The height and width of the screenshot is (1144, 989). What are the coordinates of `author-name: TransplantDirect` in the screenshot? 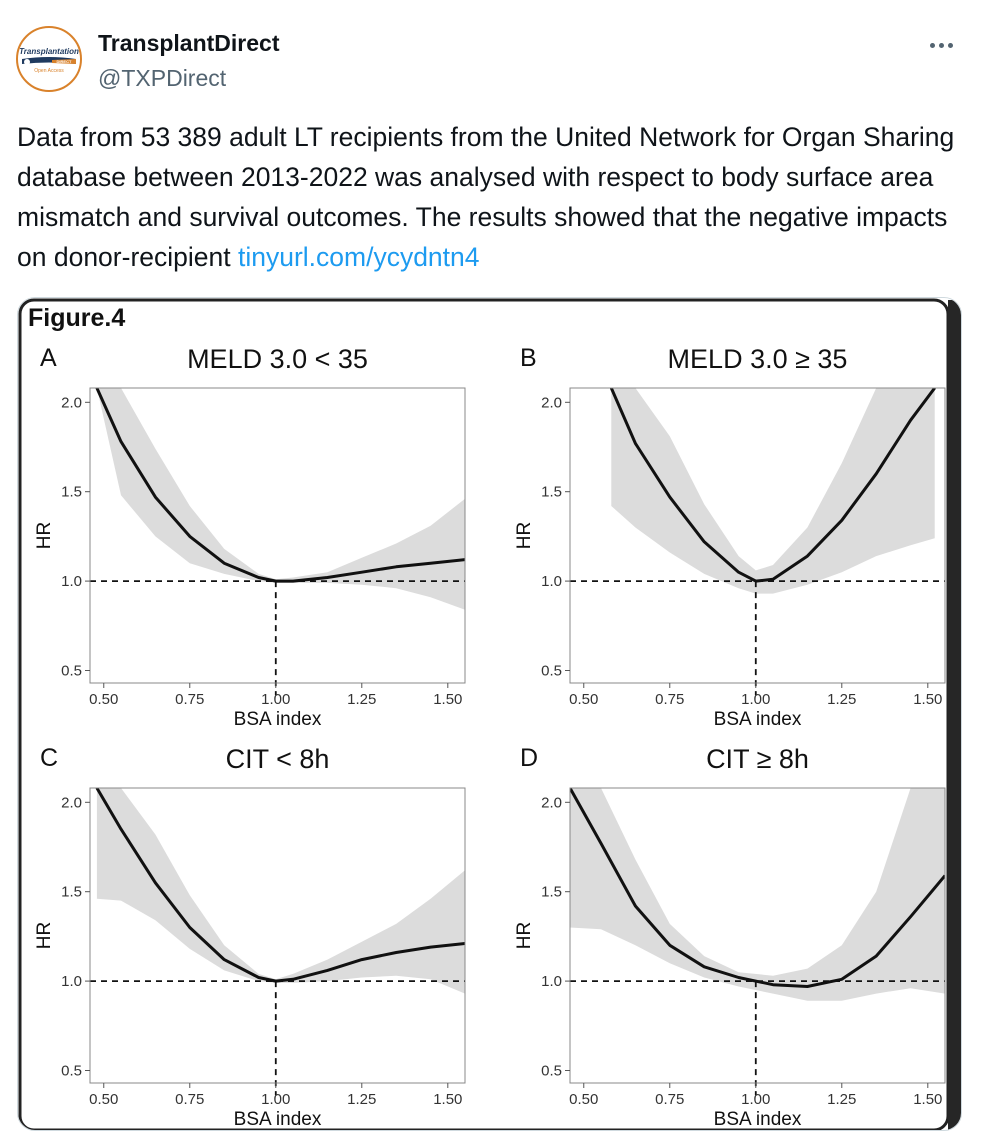 It's located at (189, 43).